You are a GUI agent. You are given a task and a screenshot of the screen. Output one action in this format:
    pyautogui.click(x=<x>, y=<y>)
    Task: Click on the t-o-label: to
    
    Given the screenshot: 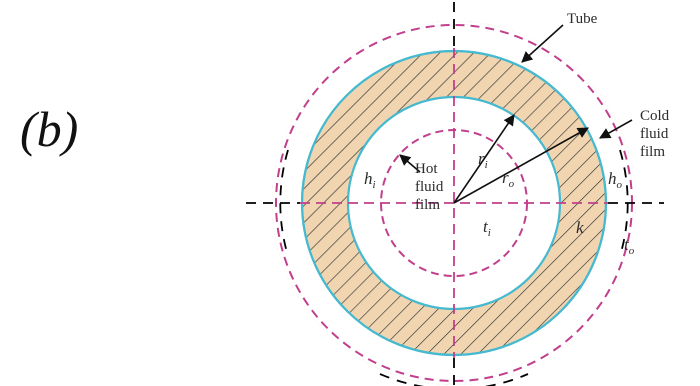 What is the action you would take?
    pyautogui.click(x=629, y=246)
    